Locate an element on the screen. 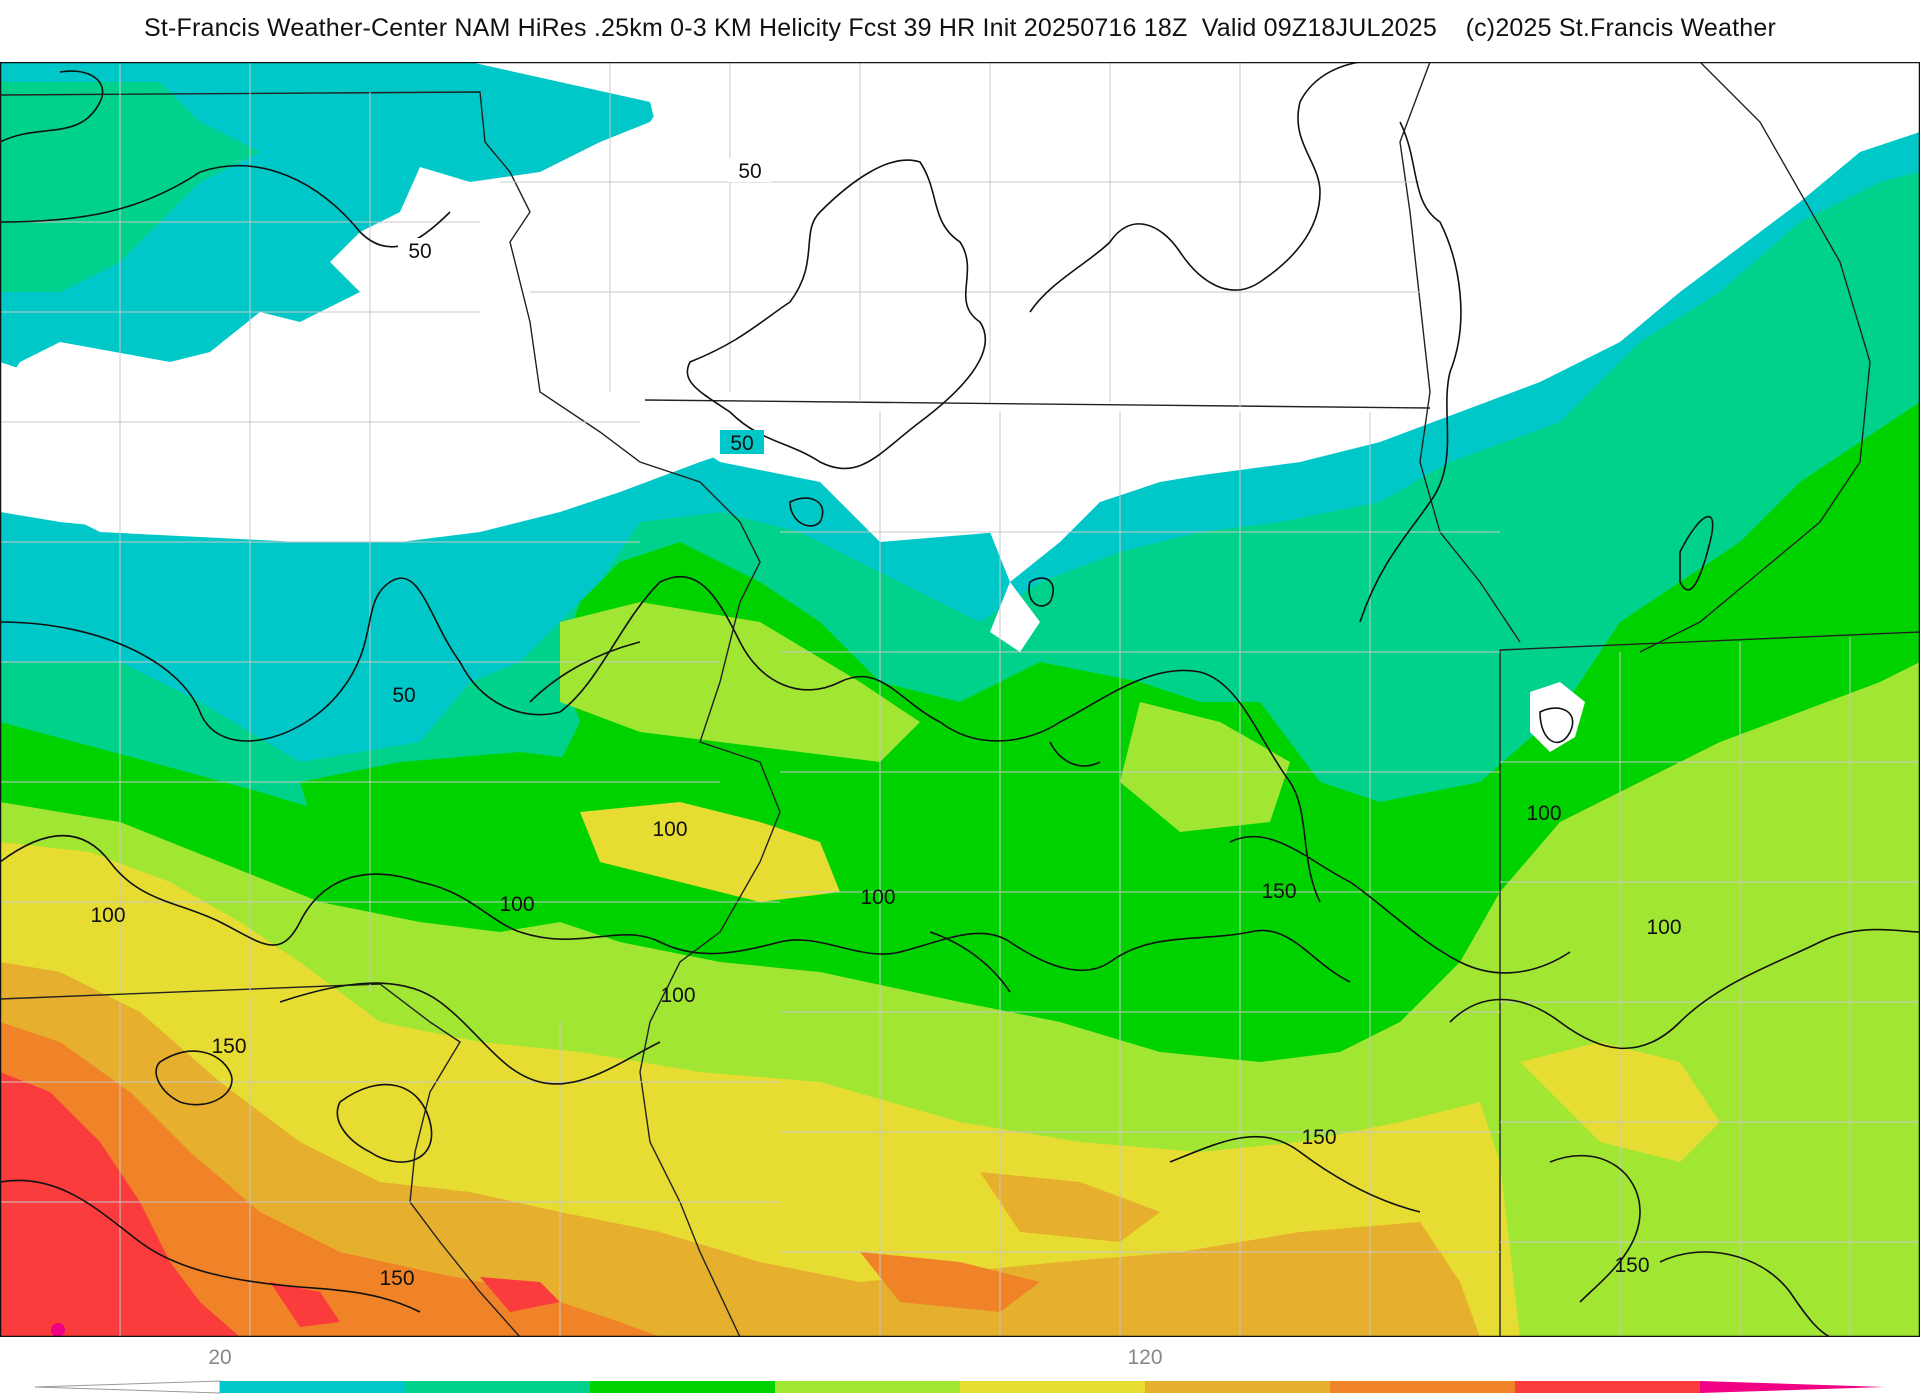 This screenshot has width=1920, height=1400. colorbar-low-arrow is located at coordinates (127, 1387).